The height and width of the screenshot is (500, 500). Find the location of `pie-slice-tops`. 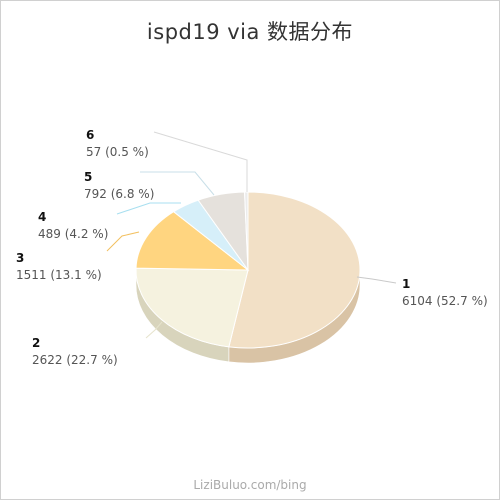

pie-slice-tops is located at coordinates (248, 270).